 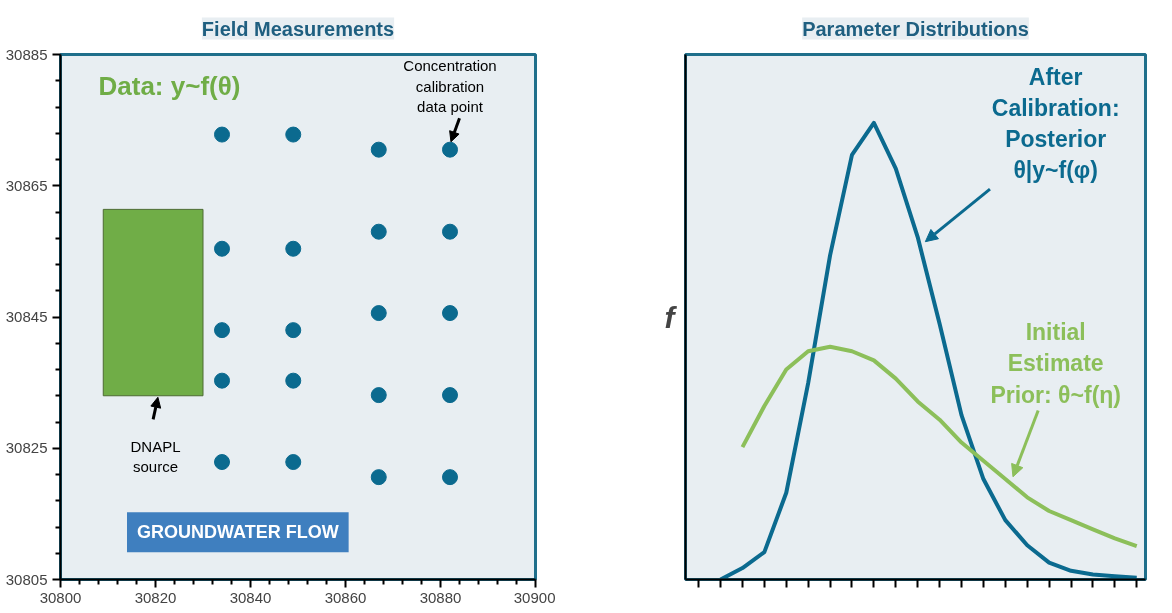 I want to click on annotation: Concentration calibration data point, so click(x=450, y=86).